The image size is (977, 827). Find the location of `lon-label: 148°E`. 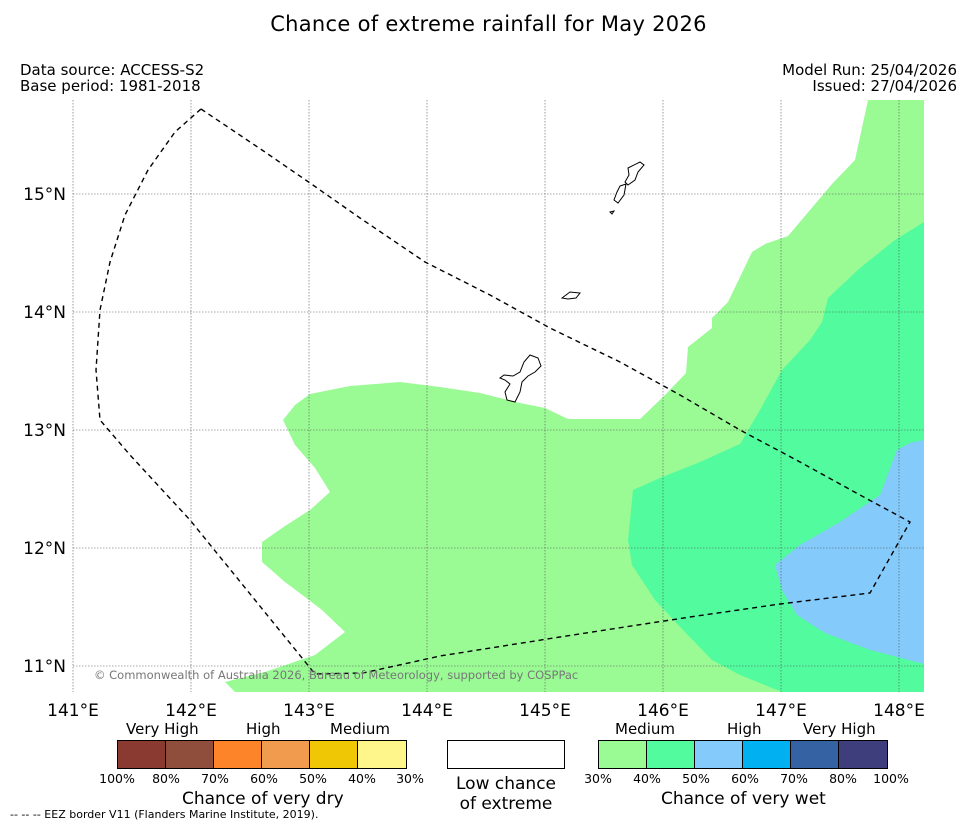

lon-label: 148°E is located at coordinates (899, 711).